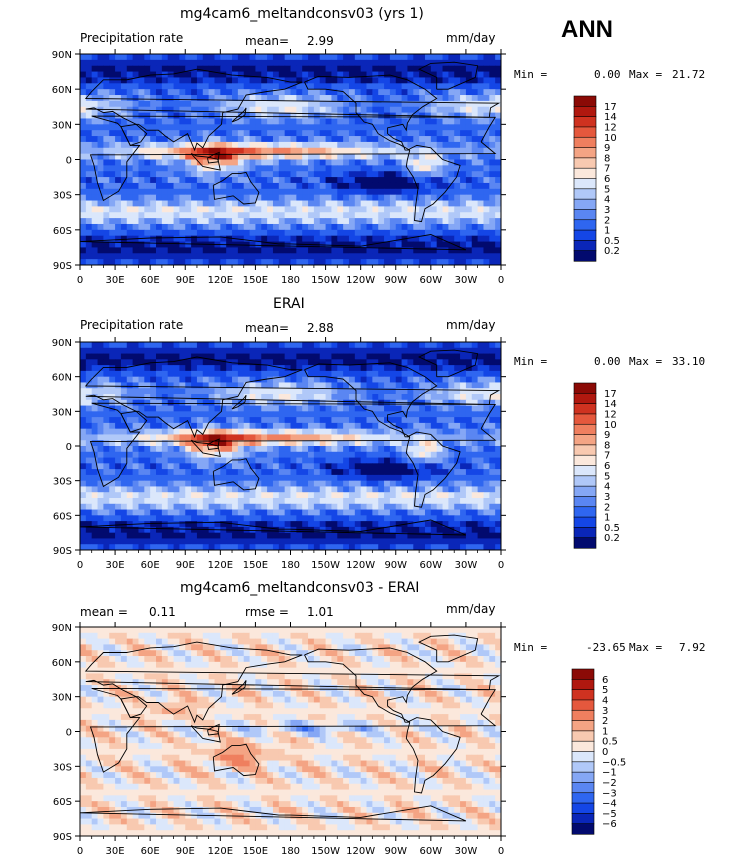  I want to click on y-tick-label: 90N, so click(62, 55).